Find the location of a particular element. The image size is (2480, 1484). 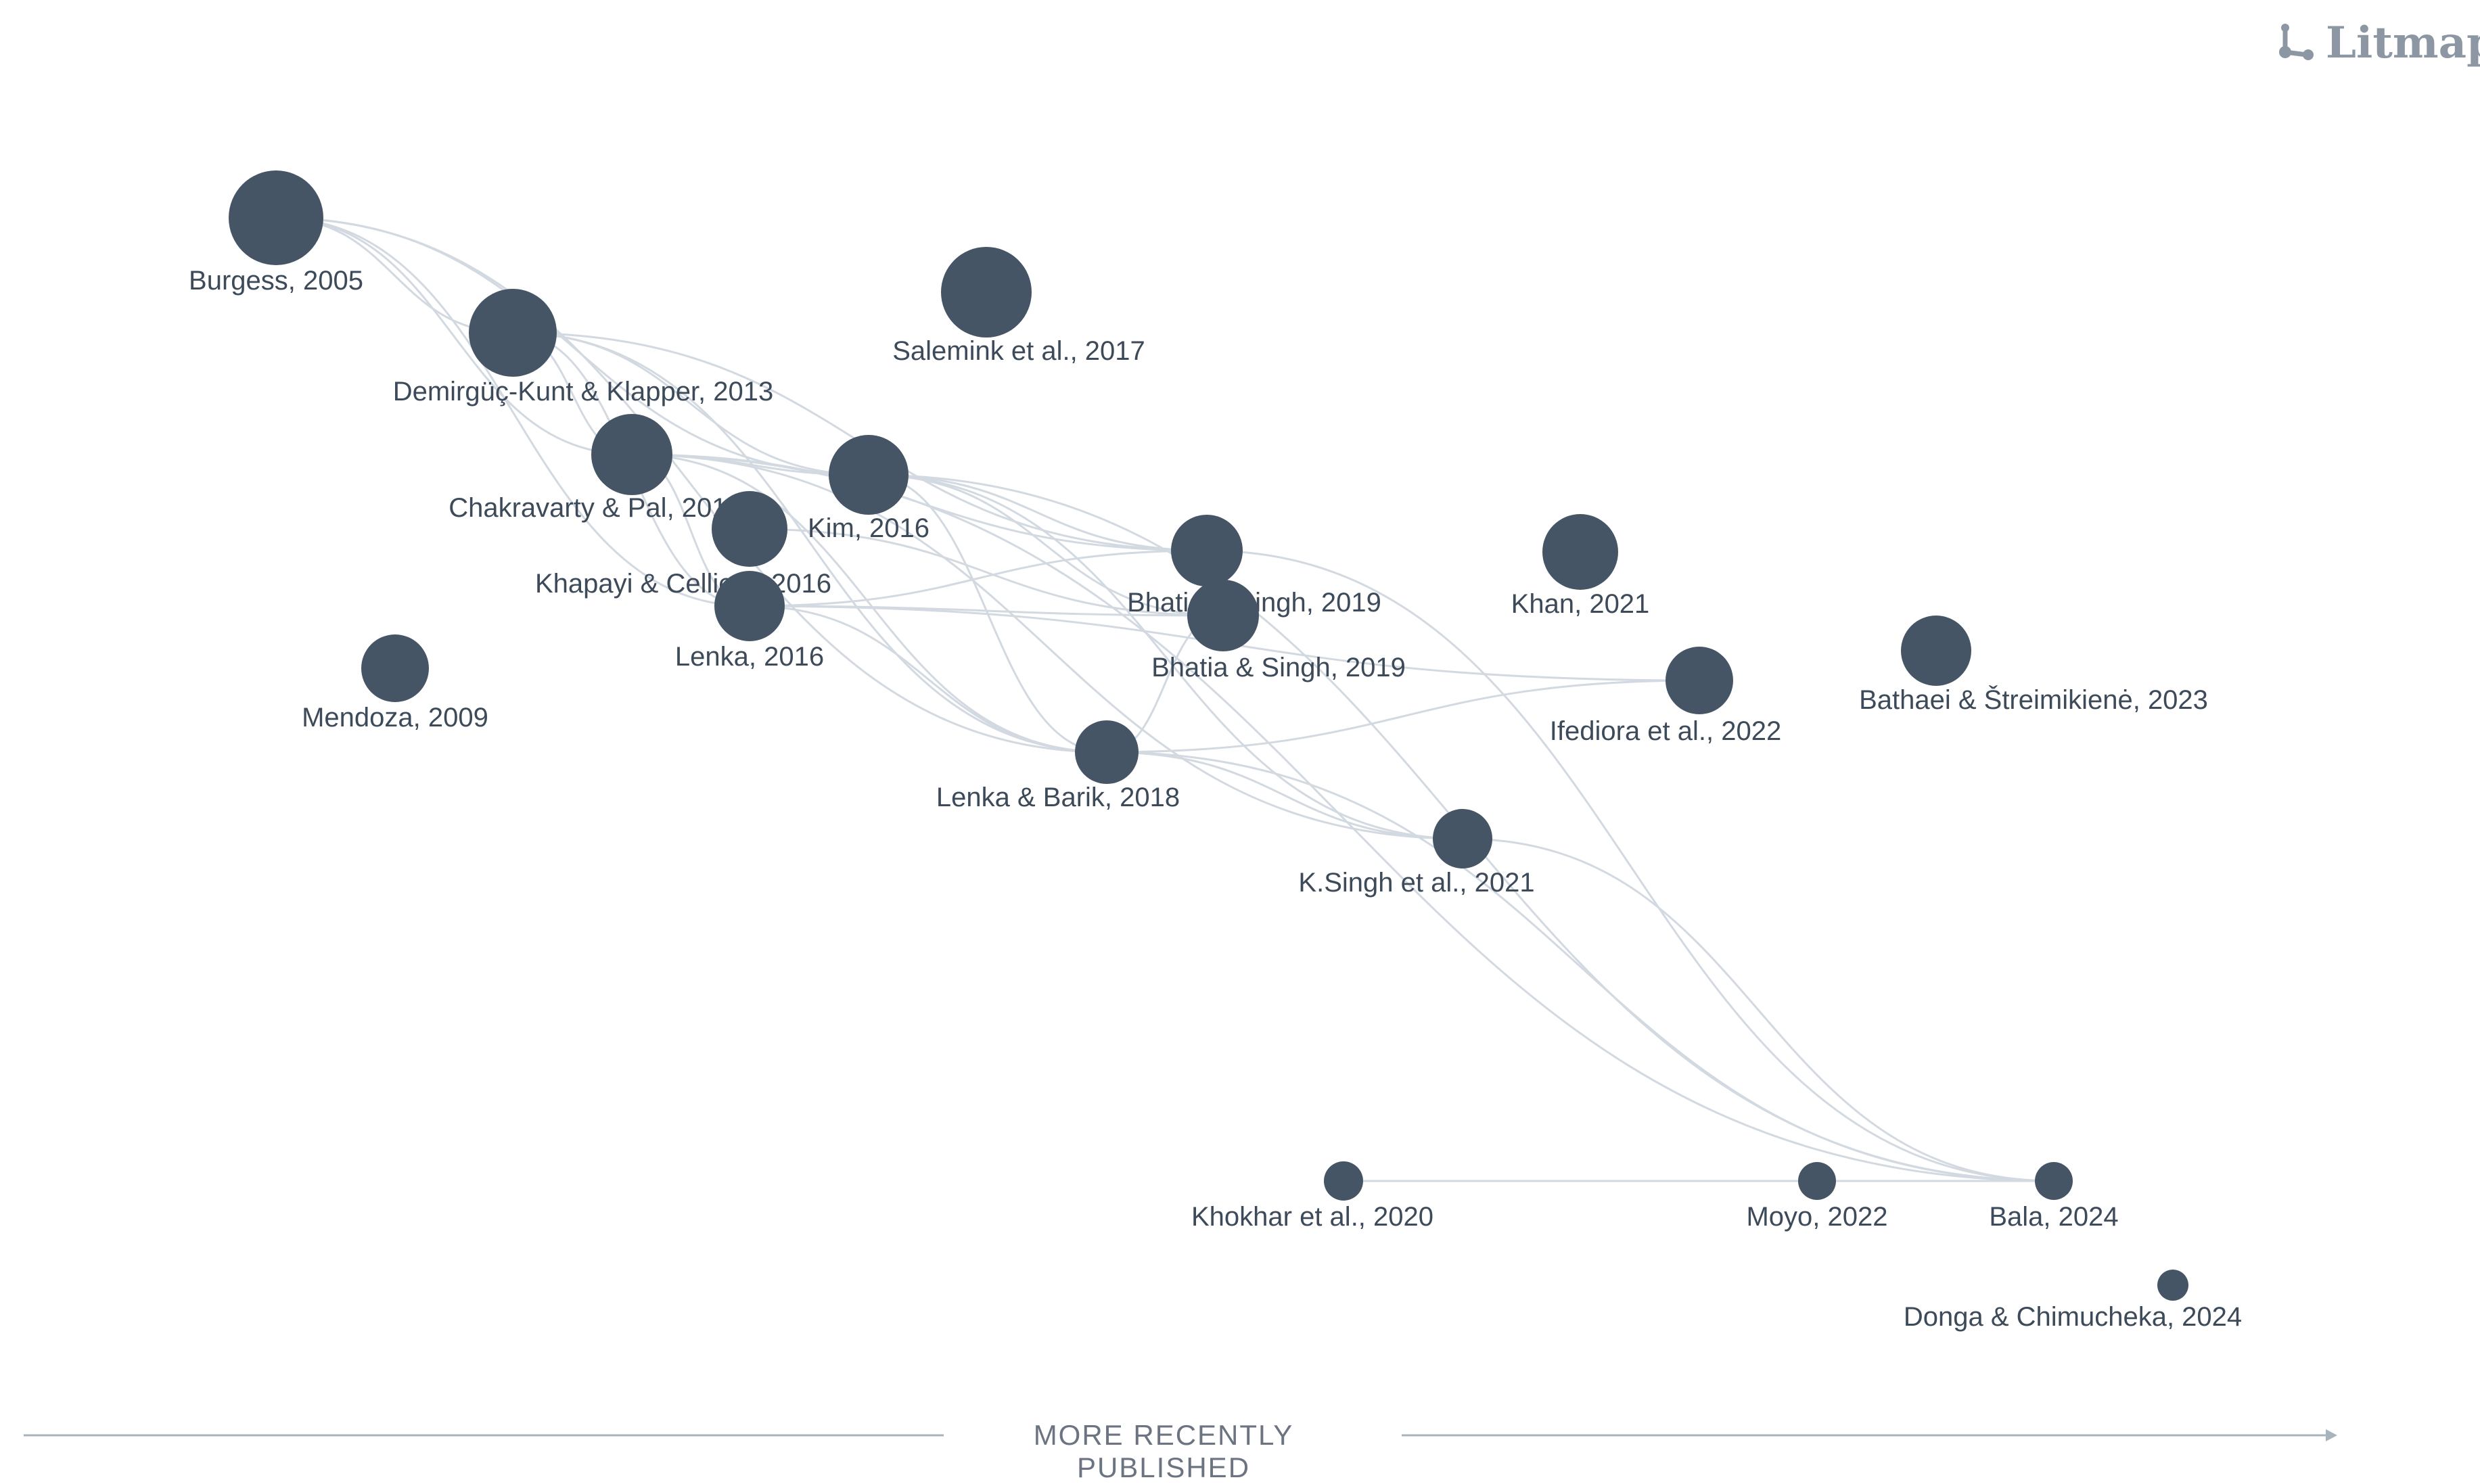

brand-logo: Litmap is located at coordinates (2376, 43).